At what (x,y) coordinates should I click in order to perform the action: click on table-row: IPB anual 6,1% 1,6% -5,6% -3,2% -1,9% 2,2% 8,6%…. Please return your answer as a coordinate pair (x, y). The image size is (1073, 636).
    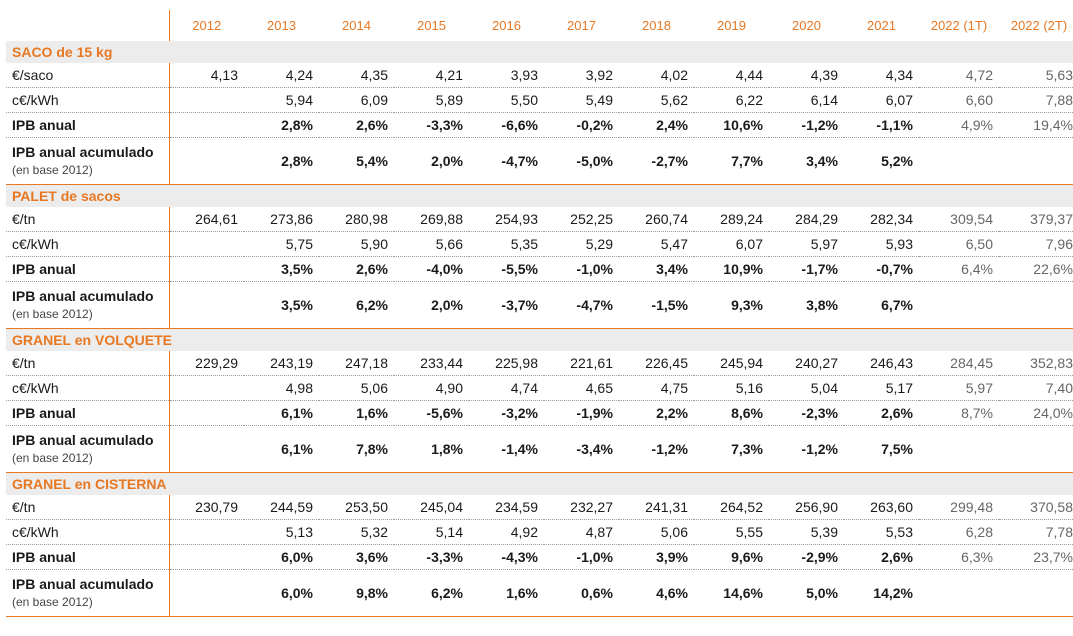
    Looking at the image, I should click on (539, 413).